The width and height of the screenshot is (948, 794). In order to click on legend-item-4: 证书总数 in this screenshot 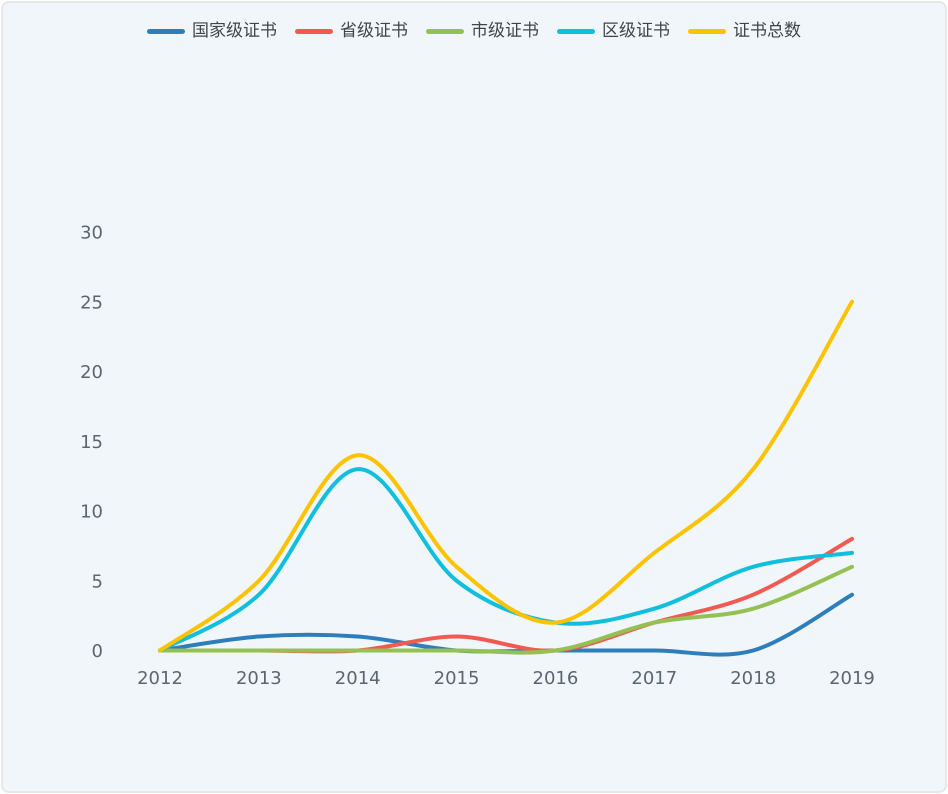, I will do `click(744, 31)`.